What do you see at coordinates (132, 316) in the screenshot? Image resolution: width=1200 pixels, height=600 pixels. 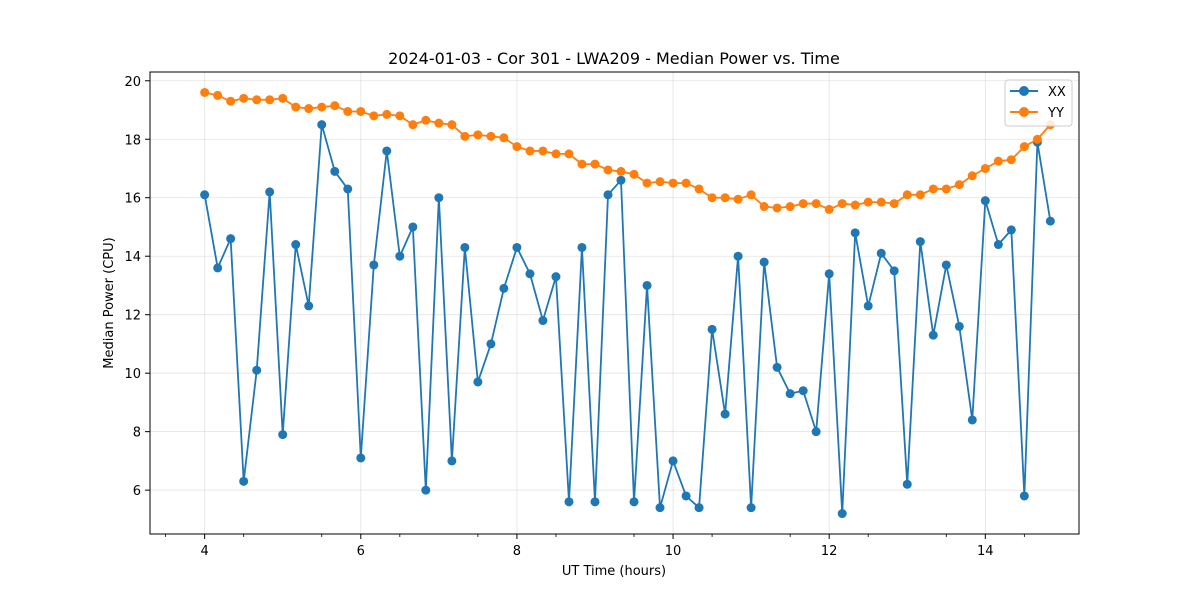 I see `y-tick-label: 12` at bounding box center [132, 316].